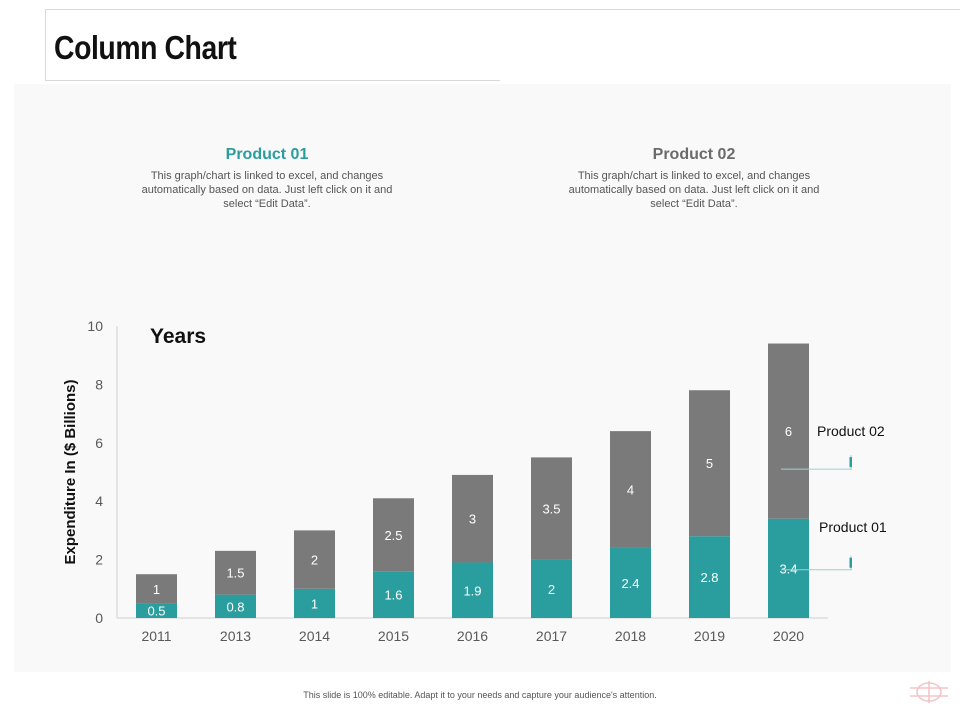  What do you see at coordinates (788, 636) in the screenshot?
I see `x-tick-label: 2020` at bounding box center [788, 636].